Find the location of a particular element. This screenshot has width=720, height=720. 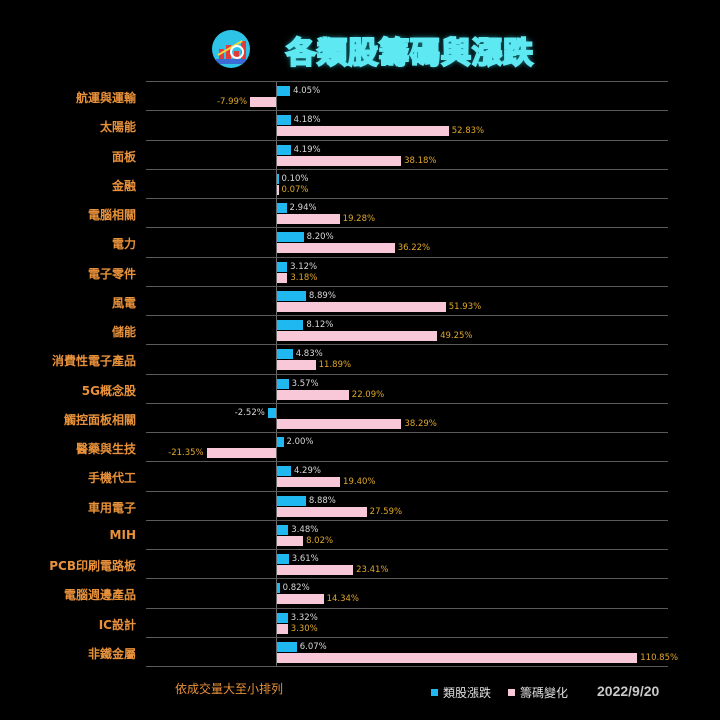

stock-change-label: 0.82% is located at coordinates (296, 588).